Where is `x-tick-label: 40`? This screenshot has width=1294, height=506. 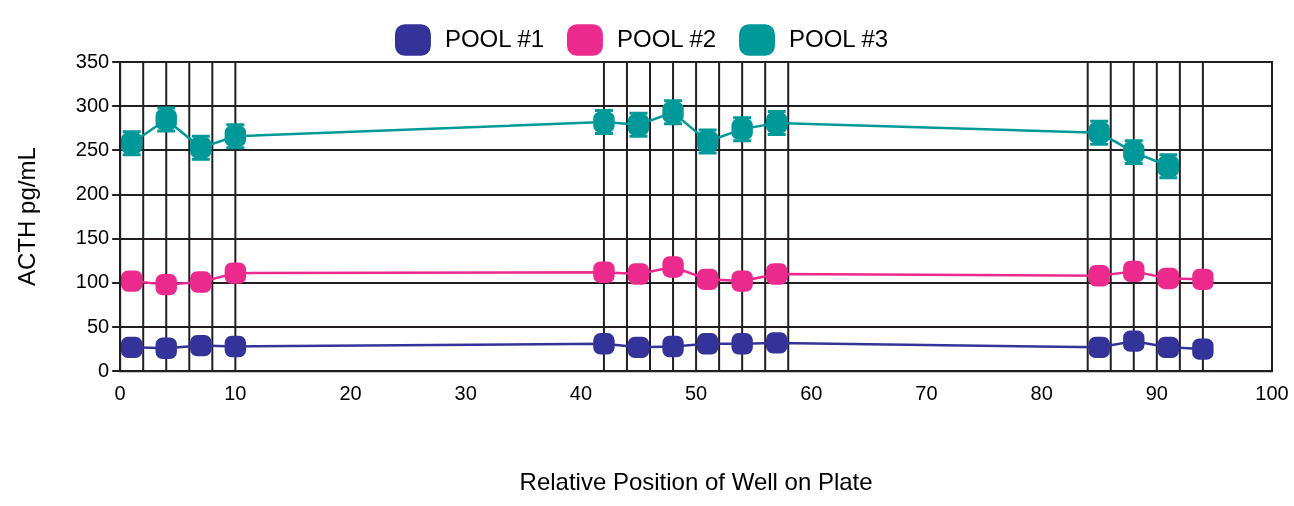 x-tick-label: 40 is located at coordinates (581, 392).